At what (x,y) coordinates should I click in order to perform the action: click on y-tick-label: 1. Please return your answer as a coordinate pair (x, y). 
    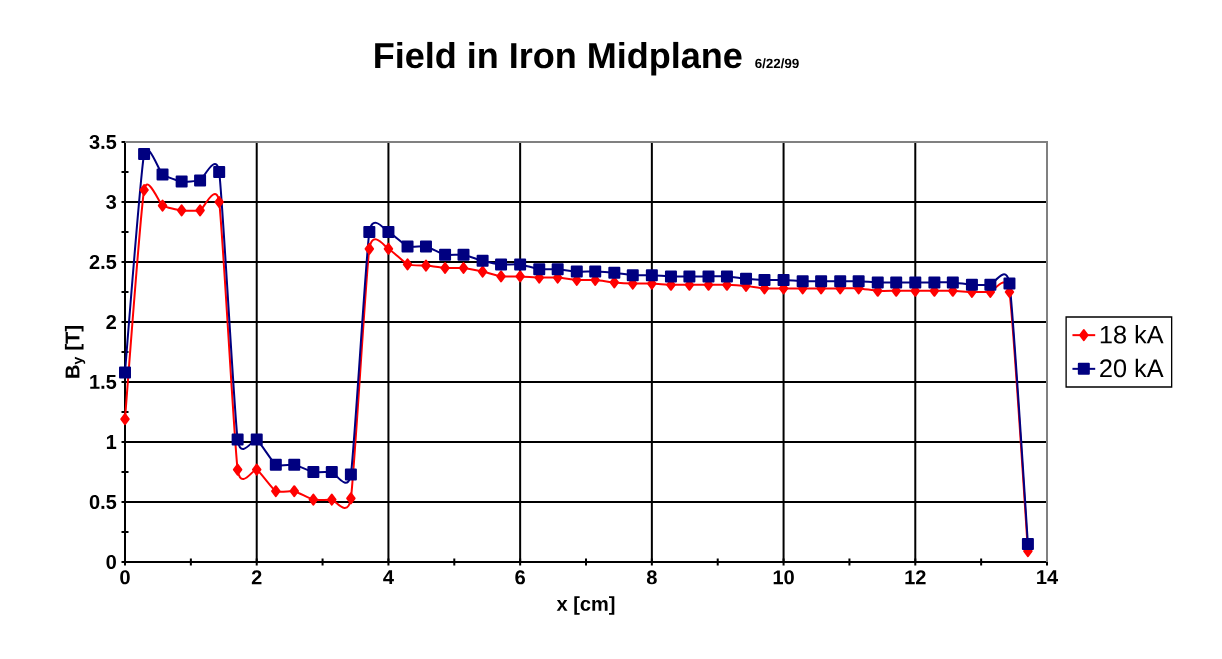
    Looking at the image, I should click on (111, 442).